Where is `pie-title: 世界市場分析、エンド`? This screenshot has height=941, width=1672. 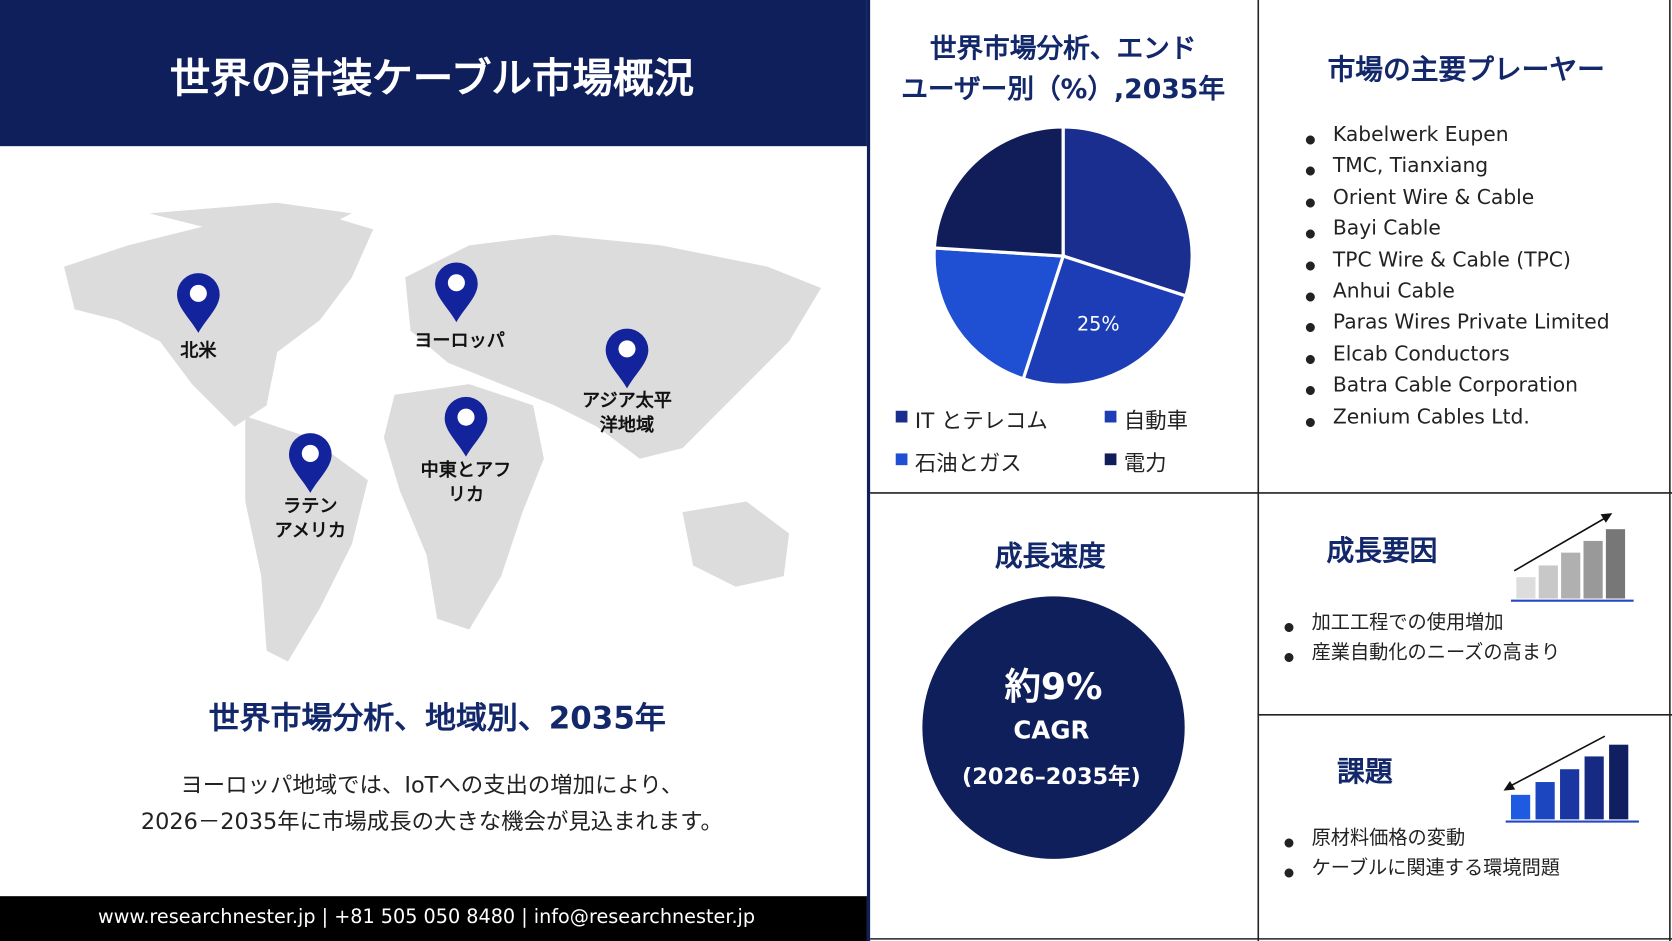
pie-title: 世界市場分析、エンド is located at coordinates (1063, 49).